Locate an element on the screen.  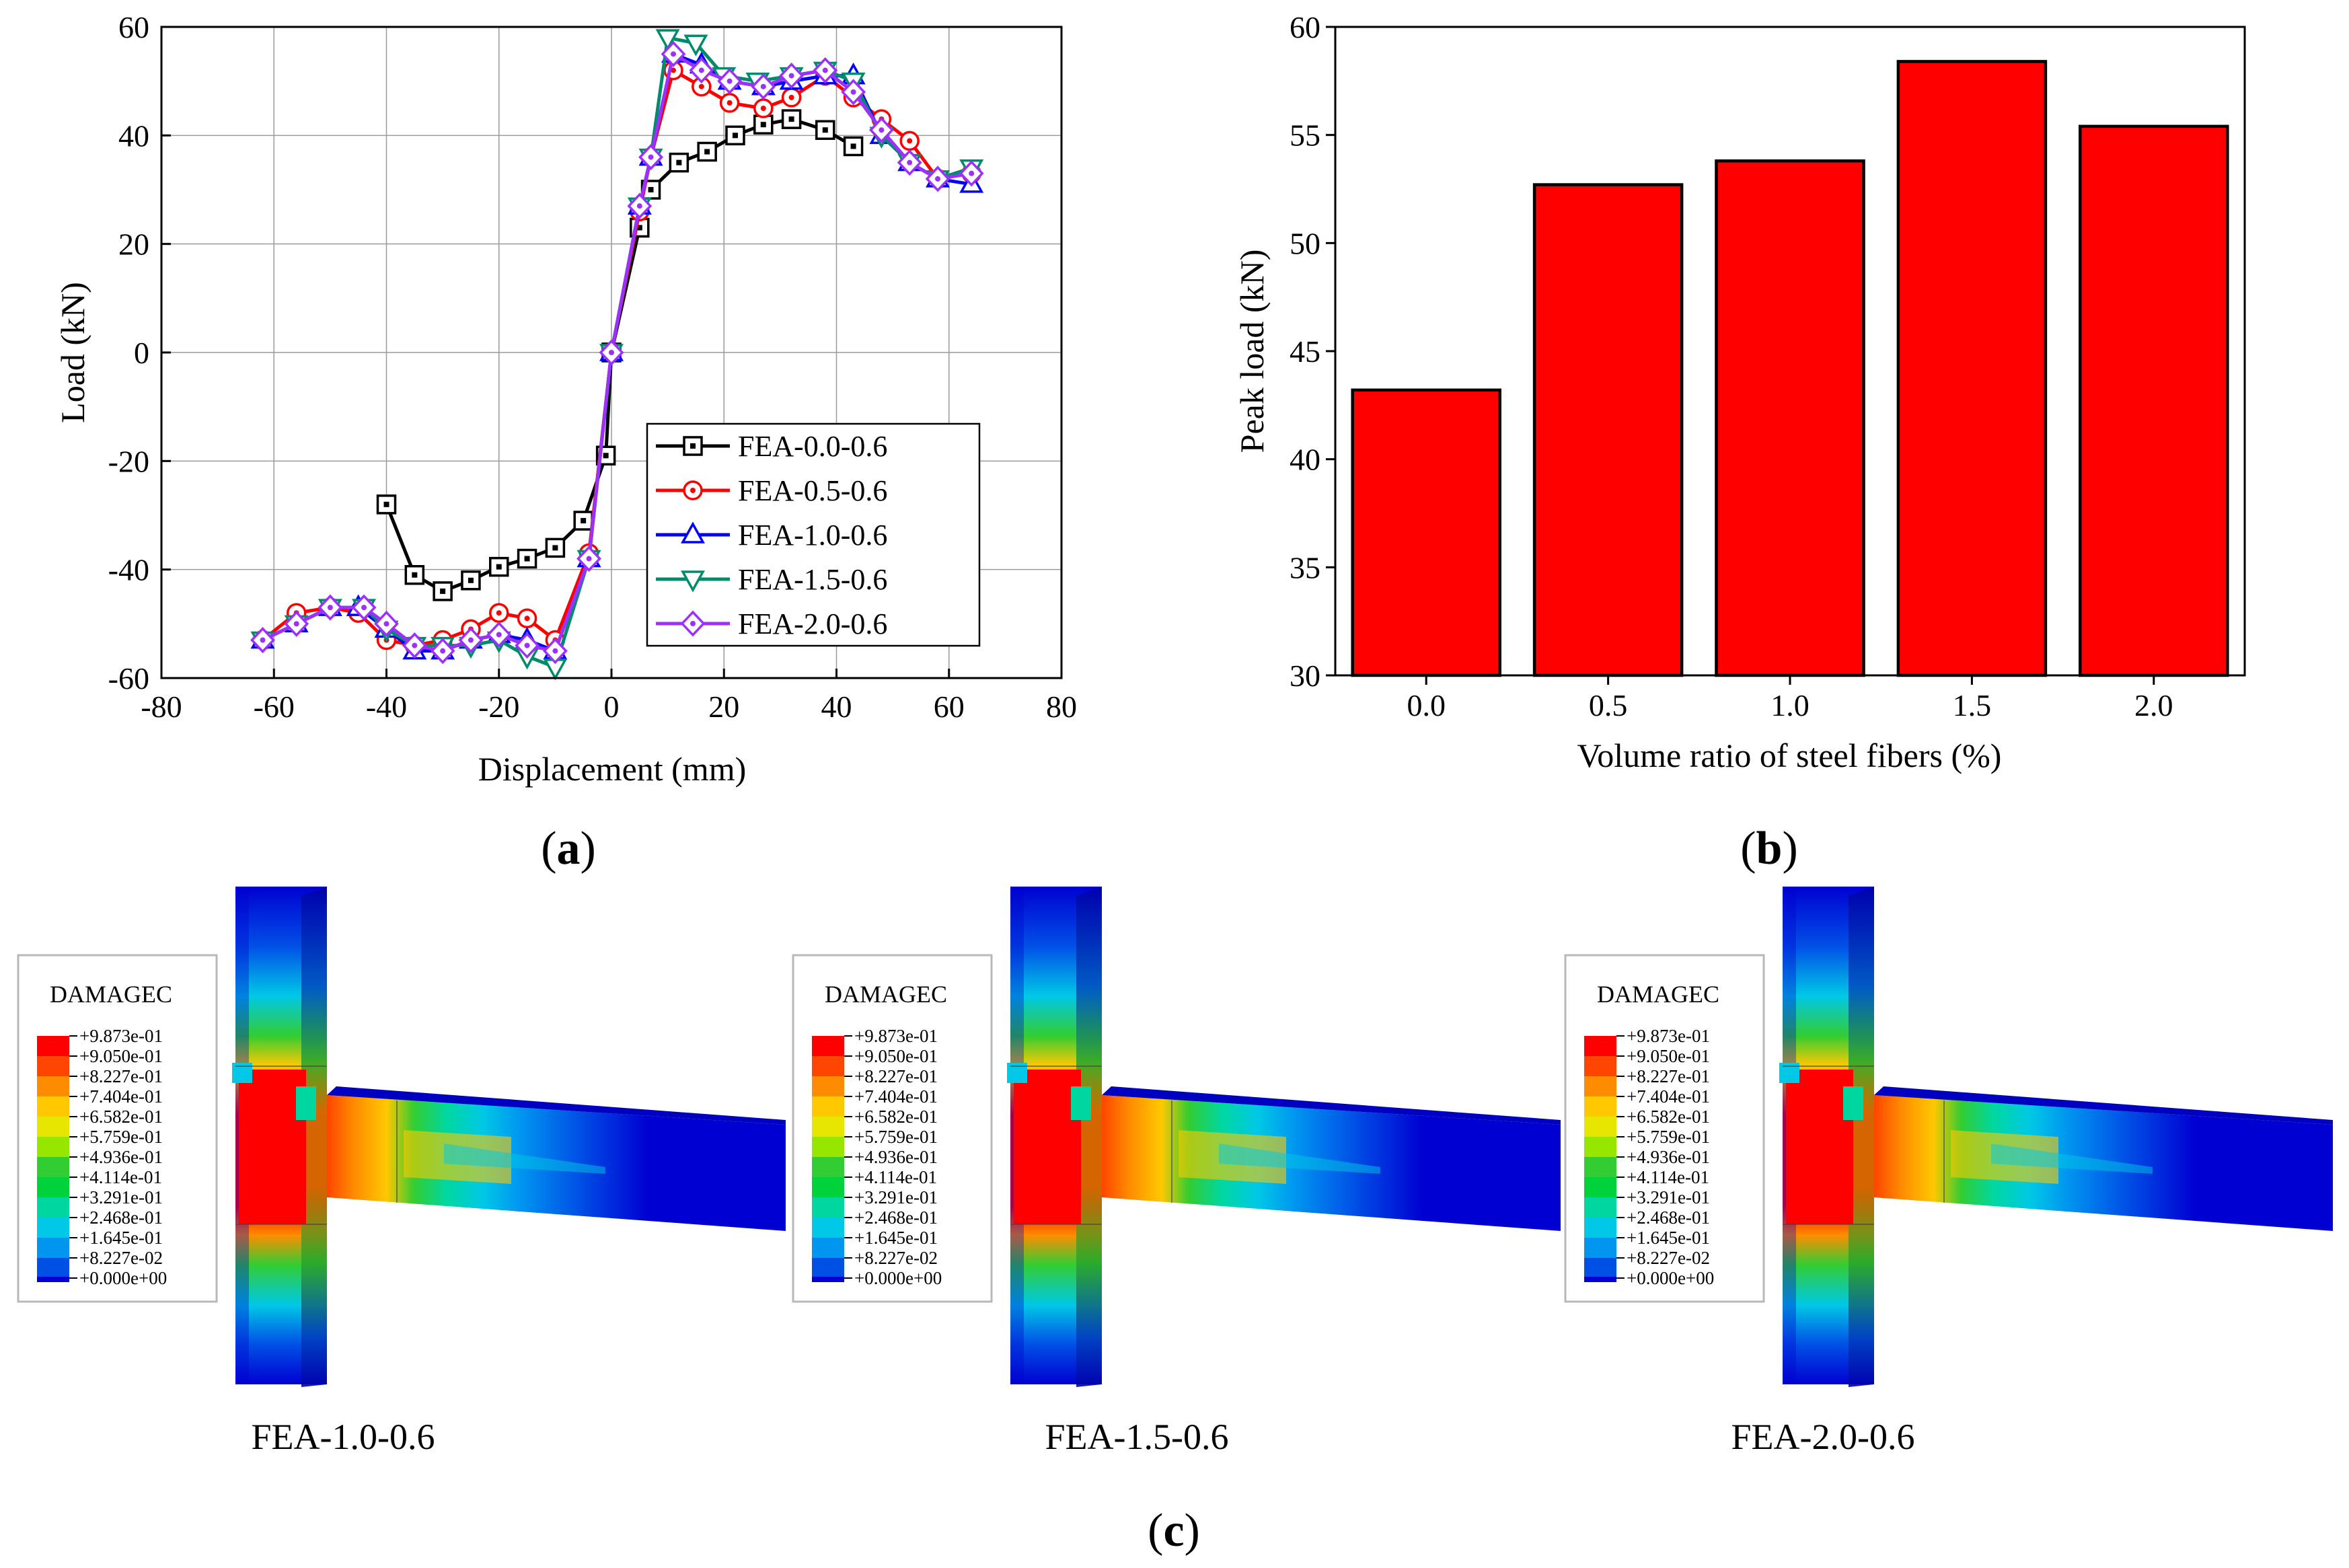
colorbar-level: +8.227e-02 is located at coordinates (896, 1258).